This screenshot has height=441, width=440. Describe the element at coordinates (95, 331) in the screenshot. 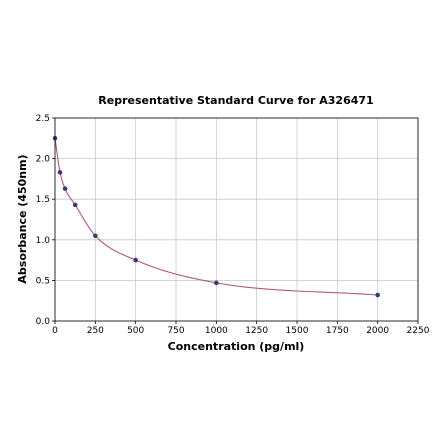

I see `x-tick-label: 250` at that location.